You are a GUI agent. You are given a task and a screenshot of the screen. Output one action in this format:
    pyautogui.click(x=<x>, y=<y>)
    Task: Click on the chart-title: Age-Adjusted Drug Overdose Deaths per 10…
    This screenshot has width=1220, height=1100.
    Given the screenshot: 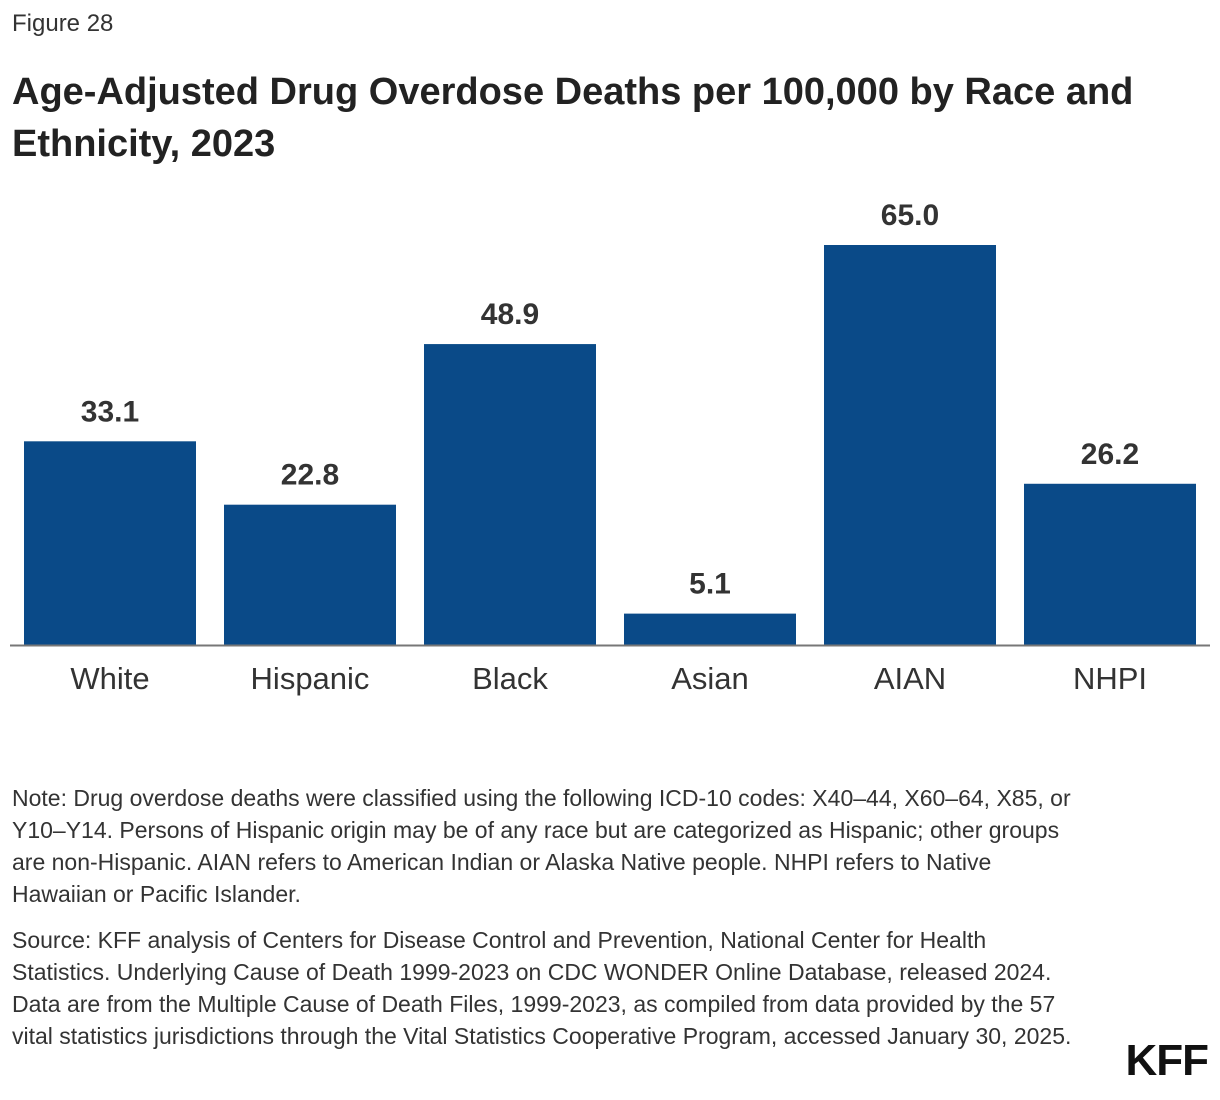 What is the action you would take?
    pyautogui.click(x=573, y=118)
    